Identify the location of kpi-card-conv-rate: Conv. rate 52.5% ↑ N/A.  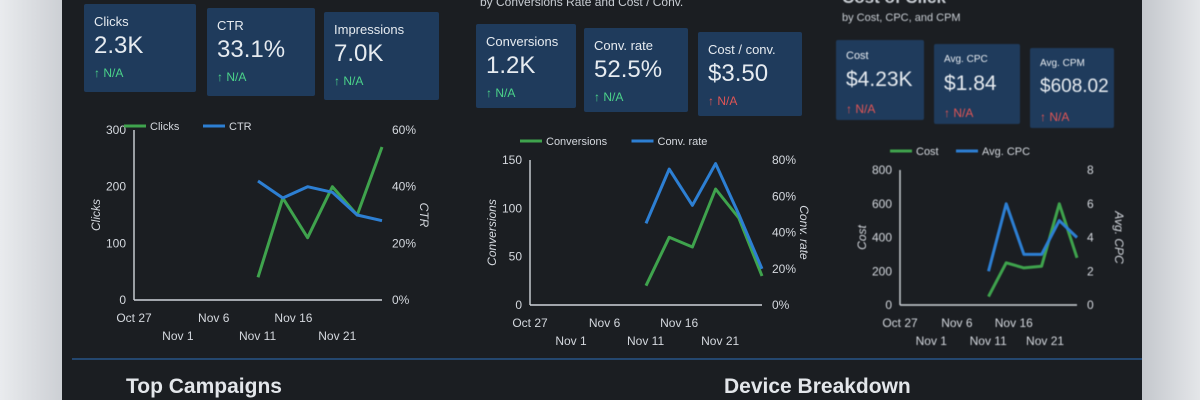
(636, 70).